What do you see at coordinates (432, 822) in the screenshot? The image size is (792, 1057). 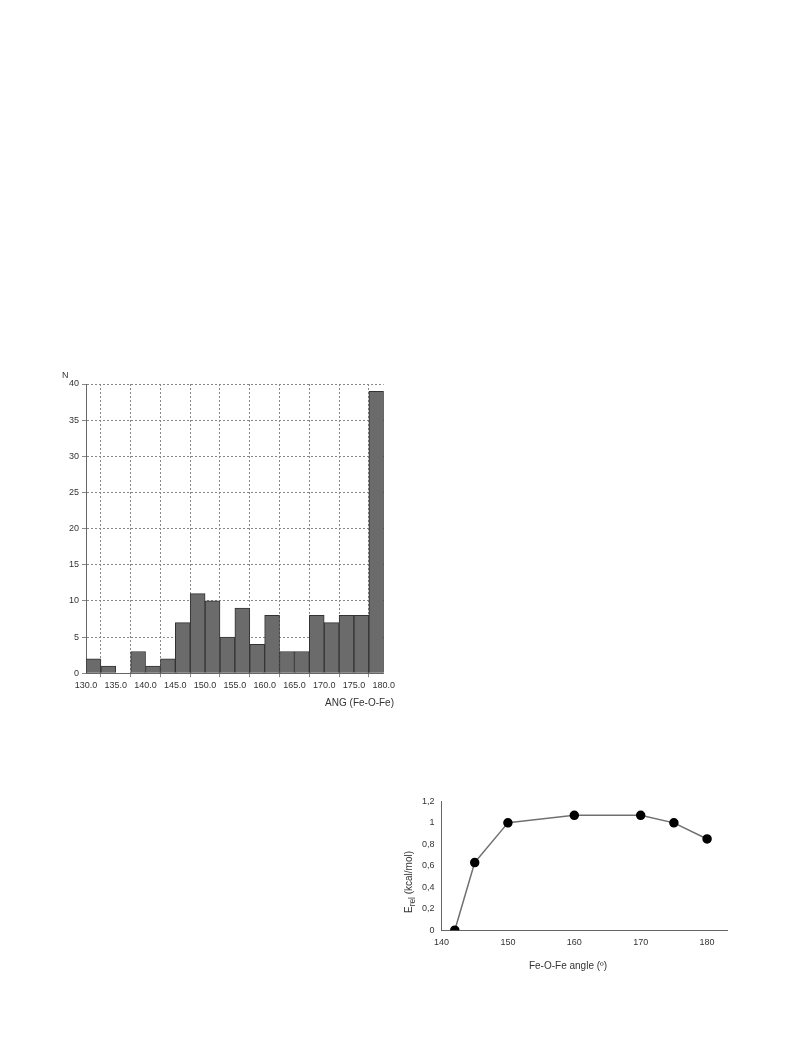 I see `y-tick-label: 1` at bounding box center [432, 822].